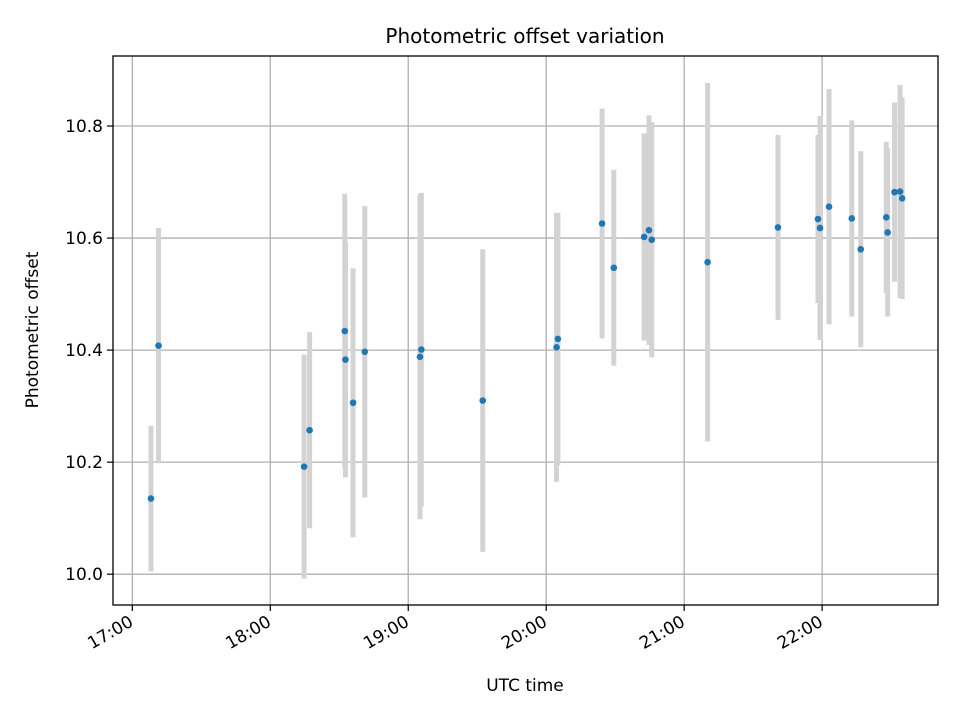 The height and width of the screenshot is (720, 960). What do you see at coordinates (524, 36) in the screenshot?
I see `chart-title: Photometric offset variation` at bounding box center [524, 36].